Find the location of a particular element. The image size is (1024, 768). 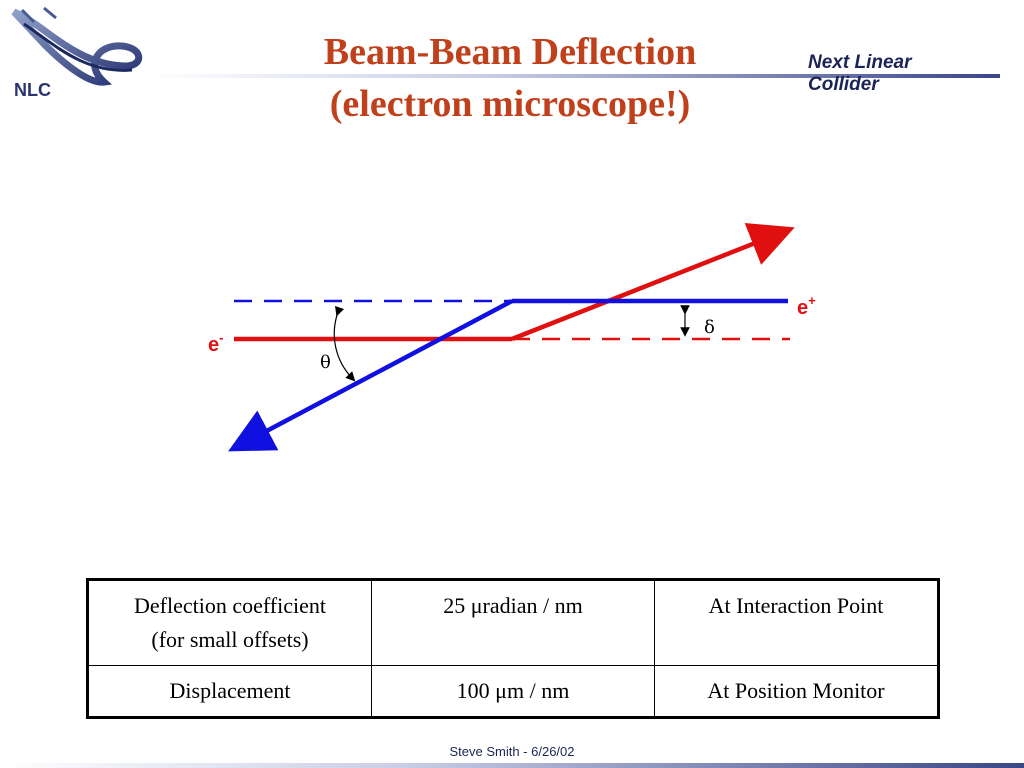

positron-beam-deflected is located at coordinates (371, 375).